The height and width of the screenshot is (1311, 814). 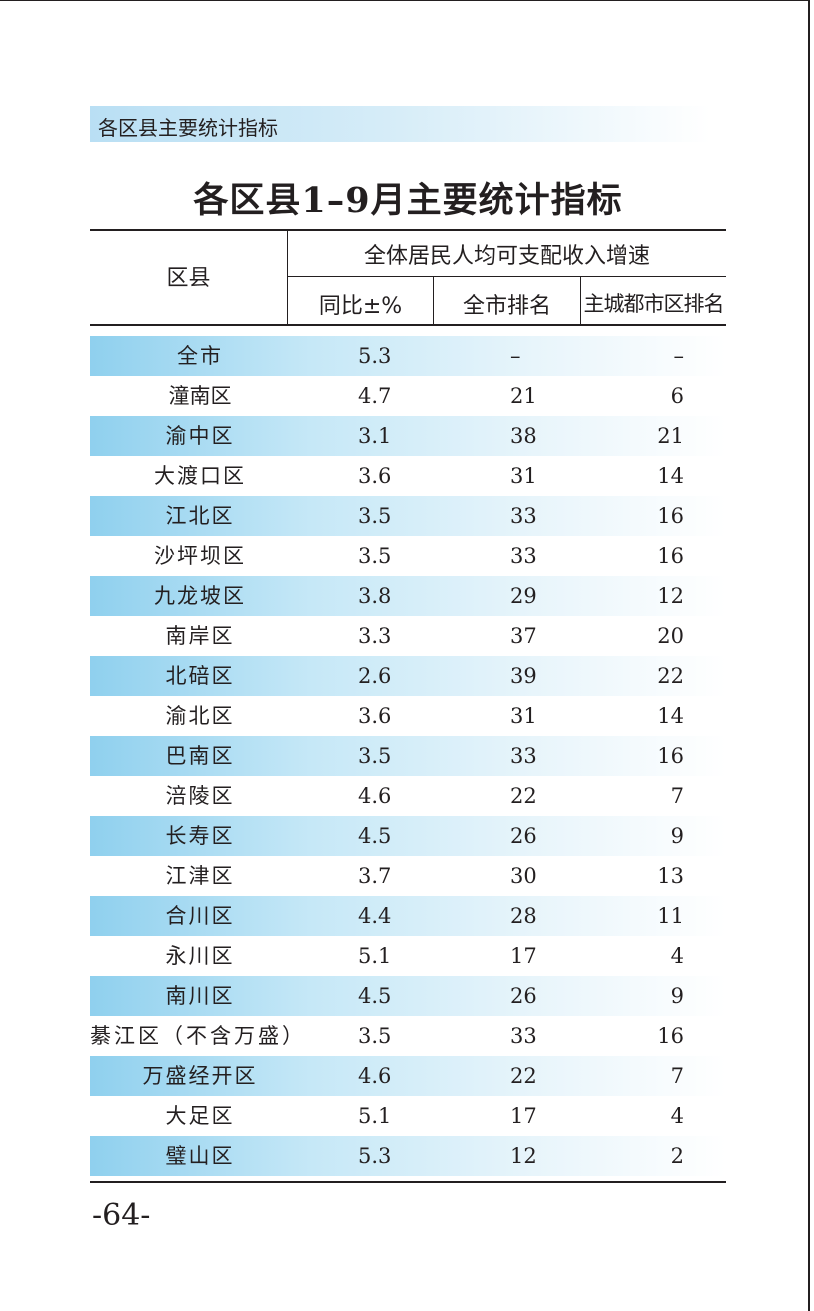 I want to click on table-bottom-rule, so click(x=408, y=1182).